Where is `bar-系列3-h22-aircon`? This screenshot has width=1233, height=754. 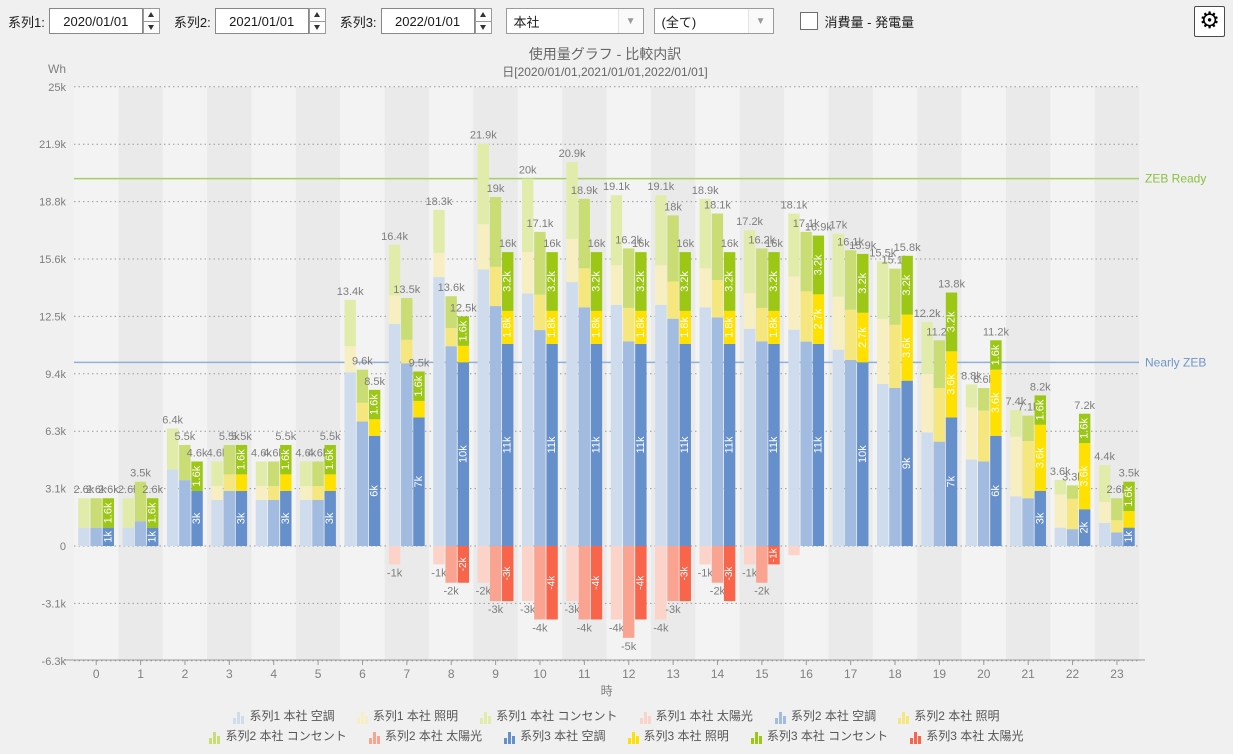 bar-系列3-h22-aircon is located at coordinates (1084, 527).